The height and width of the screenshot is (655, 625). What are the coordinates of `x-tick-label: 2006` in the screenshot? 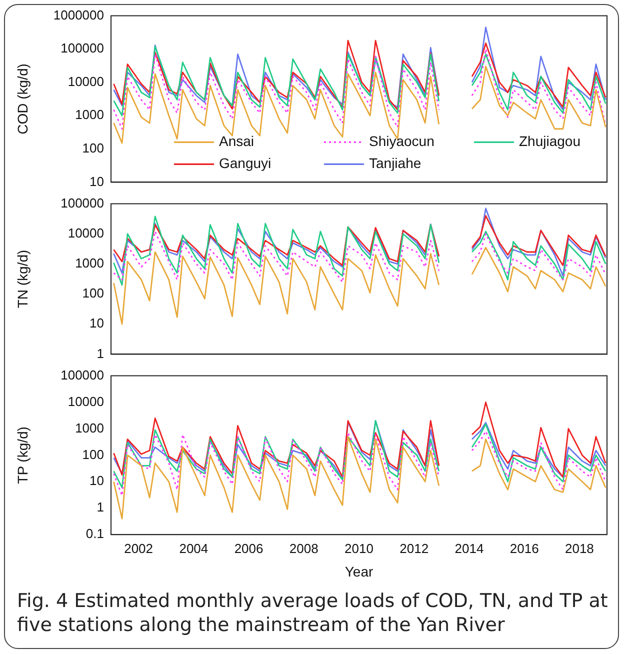 It's located at (249, 548).